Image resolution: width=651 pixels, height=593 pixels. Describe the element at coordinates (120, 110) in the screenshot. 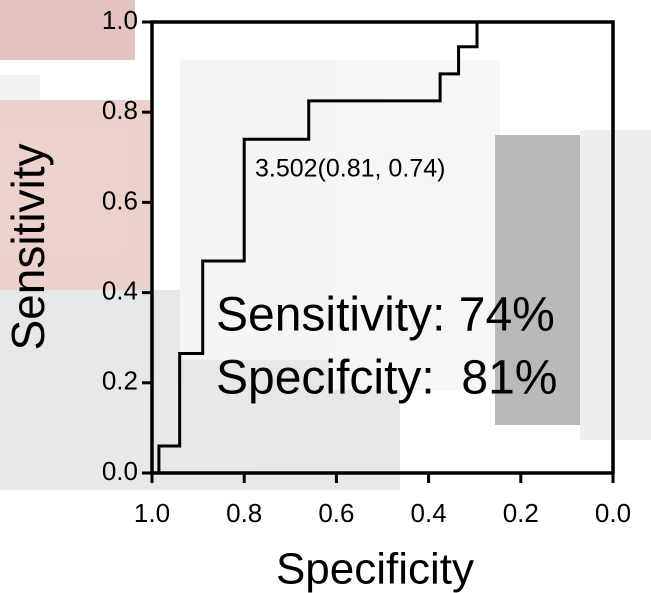

I see `y-tick-label: 0.8` at that location.